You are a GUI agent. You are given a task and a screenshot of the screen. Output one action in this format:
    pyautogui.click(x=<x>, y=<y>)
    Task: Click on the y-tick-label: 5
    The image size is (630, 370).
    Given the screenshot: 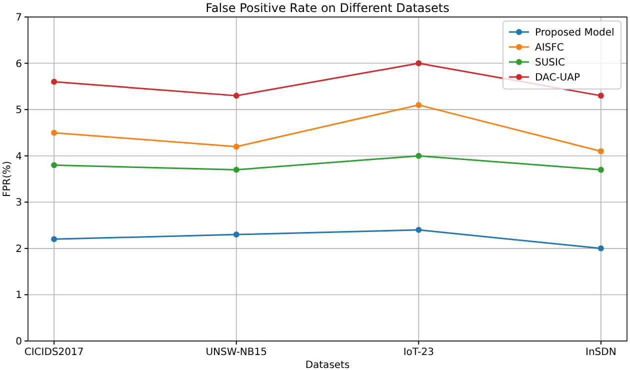 What is the action you would take?
    pyautogui.click(x=19, y=110)
    